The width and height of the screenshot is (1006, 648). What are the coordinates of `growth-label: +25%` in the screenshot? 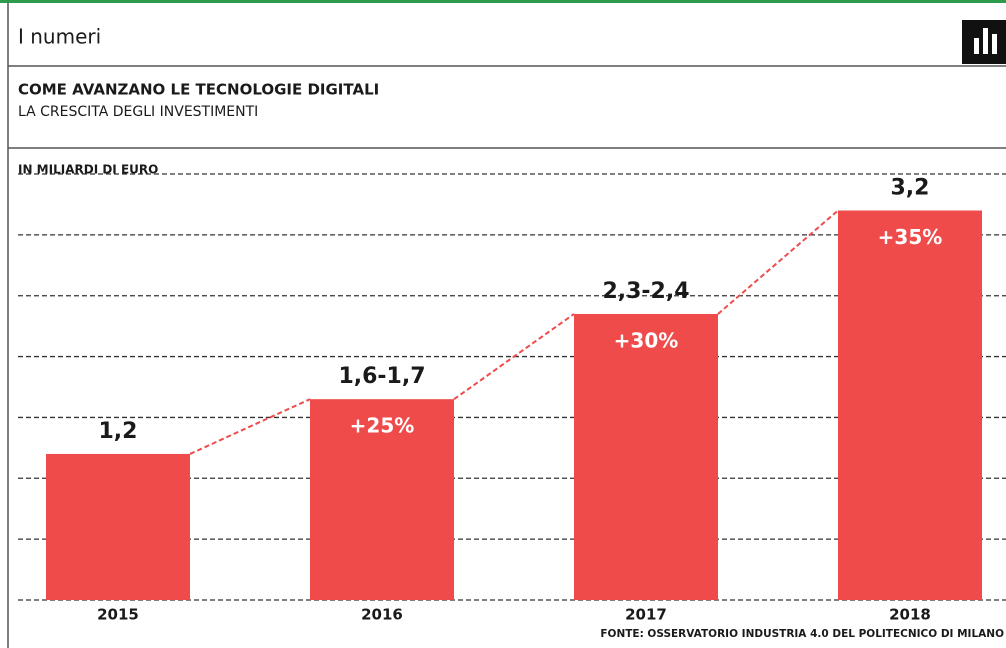 It's located at (382, 426).